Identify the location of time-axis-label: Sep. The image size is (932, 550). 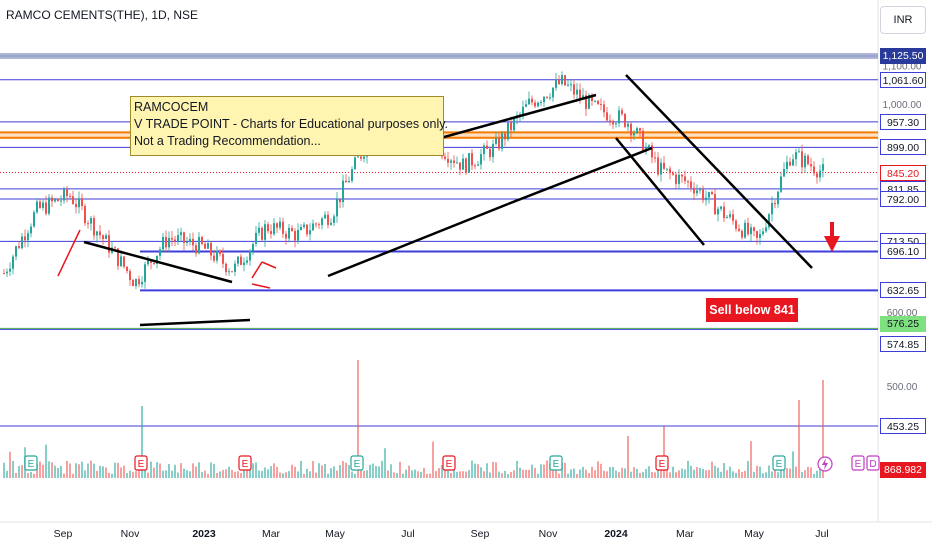
(480, 534).